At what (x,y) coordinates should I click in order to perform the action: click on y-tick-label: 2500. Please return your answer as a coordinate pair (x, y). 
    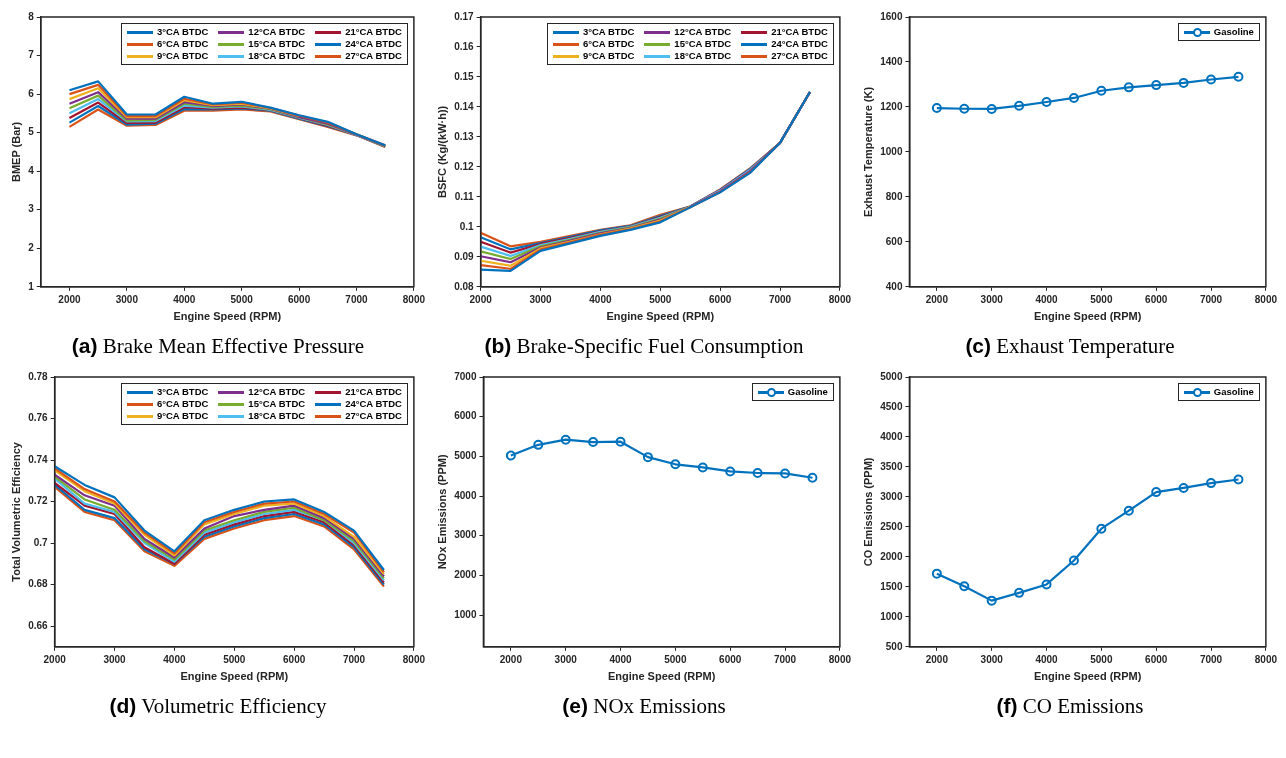
    Looking at the image, I should click on (891, 526).